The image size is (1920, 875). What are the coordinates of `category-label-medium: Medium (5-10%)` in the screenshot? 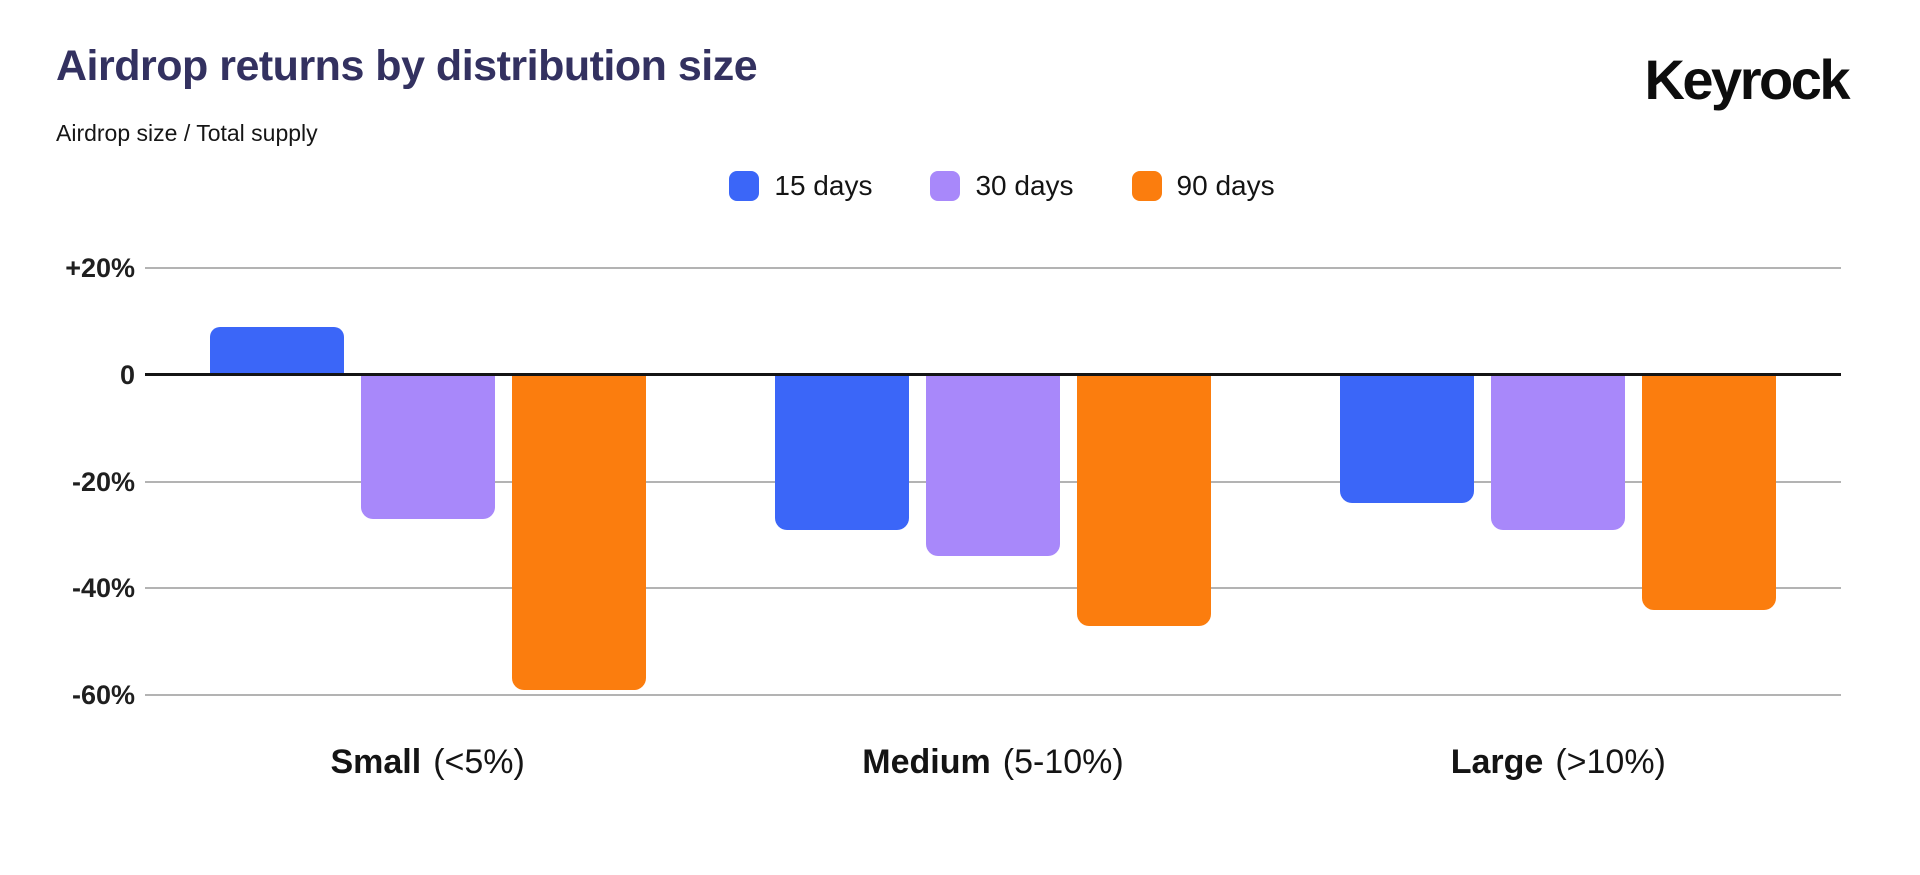 It's located at (992, 762).